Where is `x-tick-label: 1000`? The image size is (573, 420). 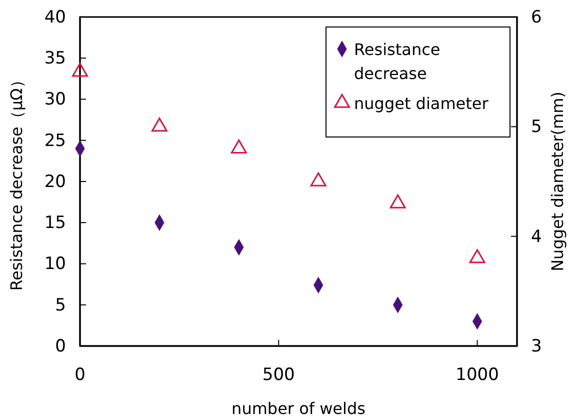 x-tick-label: 1000 is located at coordinates (477, 375).